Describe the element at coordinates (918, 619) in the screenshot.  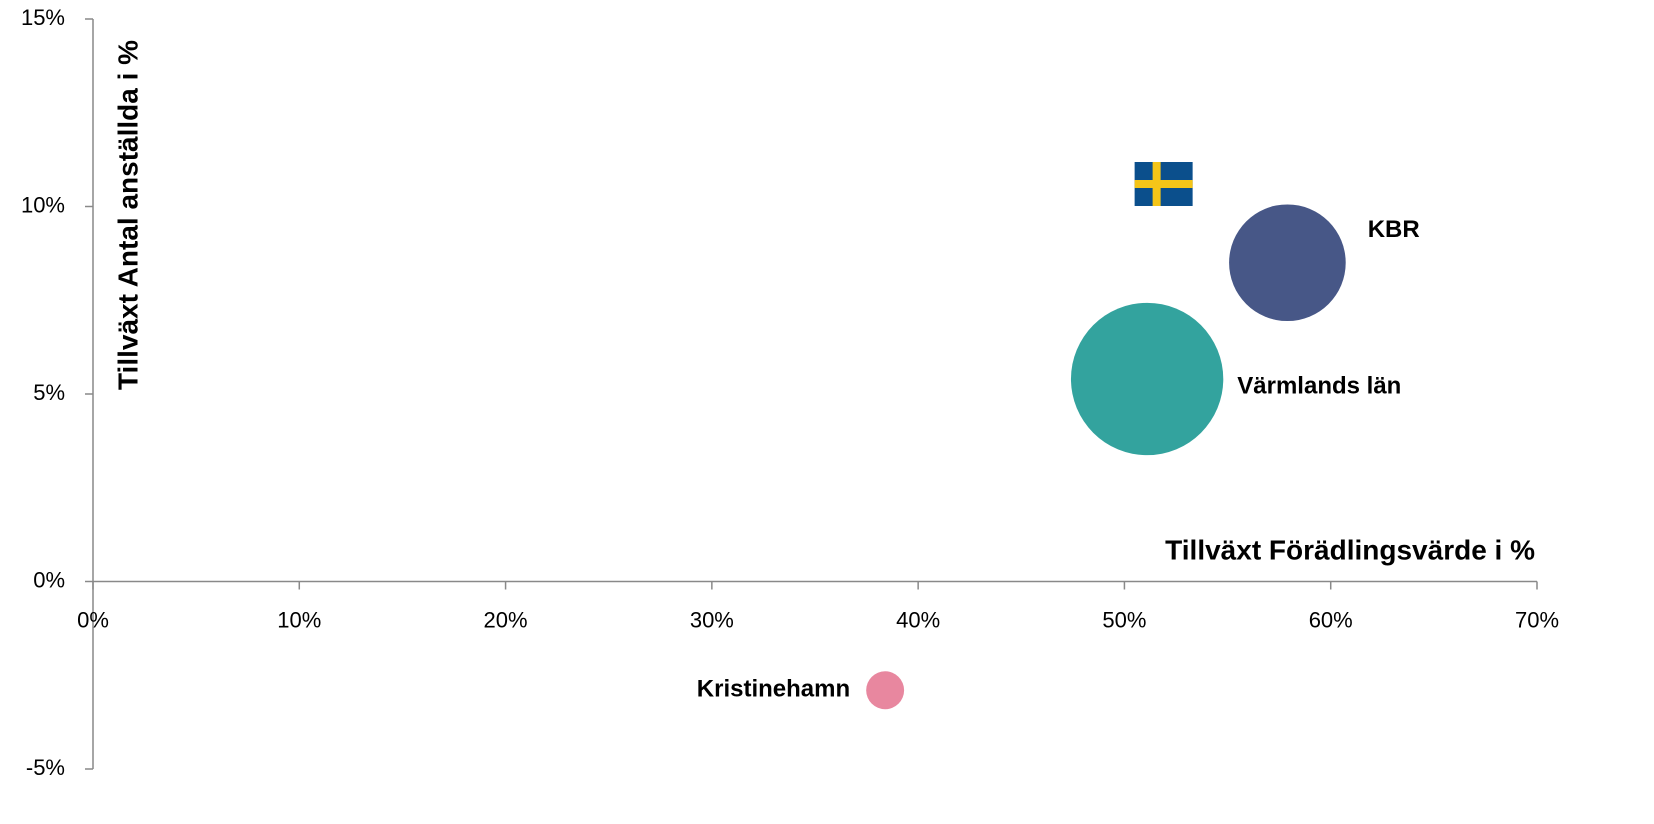
I see `x-tick-label: 40%` at that location.